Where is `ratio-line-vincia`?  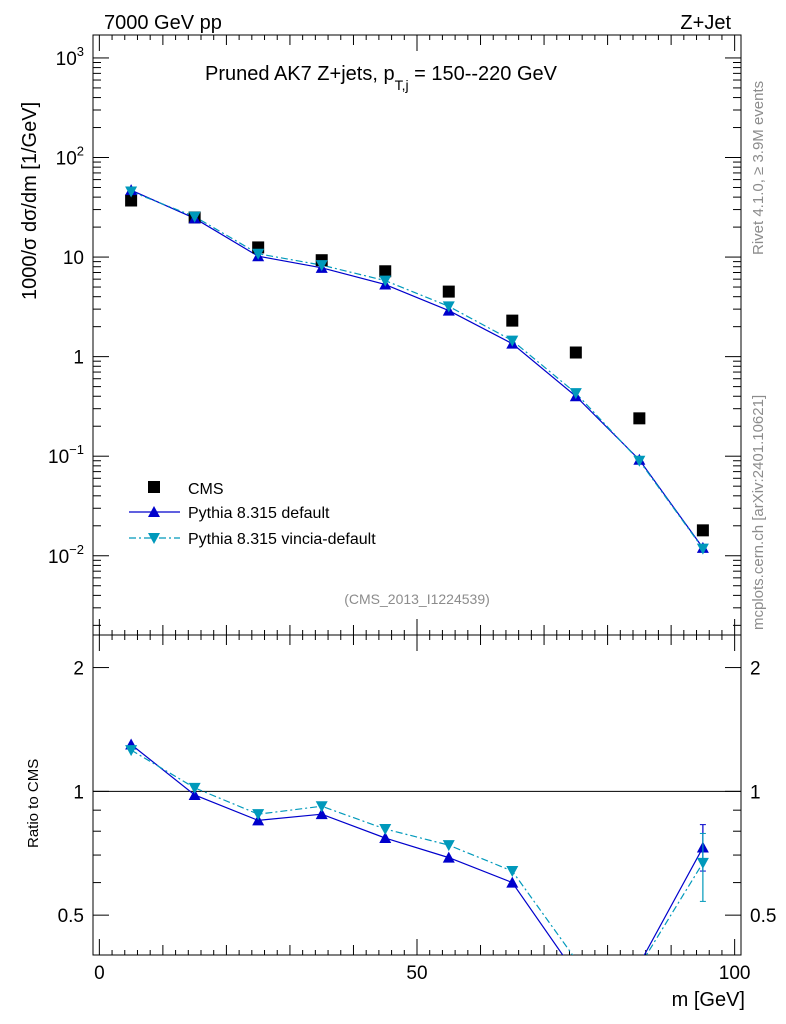 ratio-line-vincia is located at coordinates (417, 852).